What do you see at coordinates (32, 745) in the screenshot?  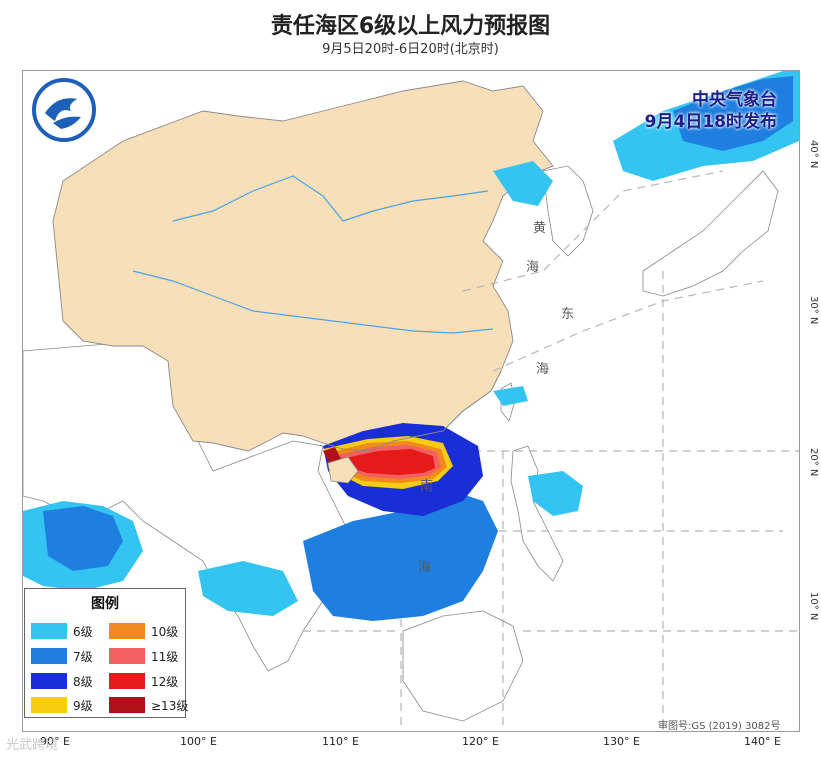 I see `watermark: 光武跨境` at bounding box center [32, 745].